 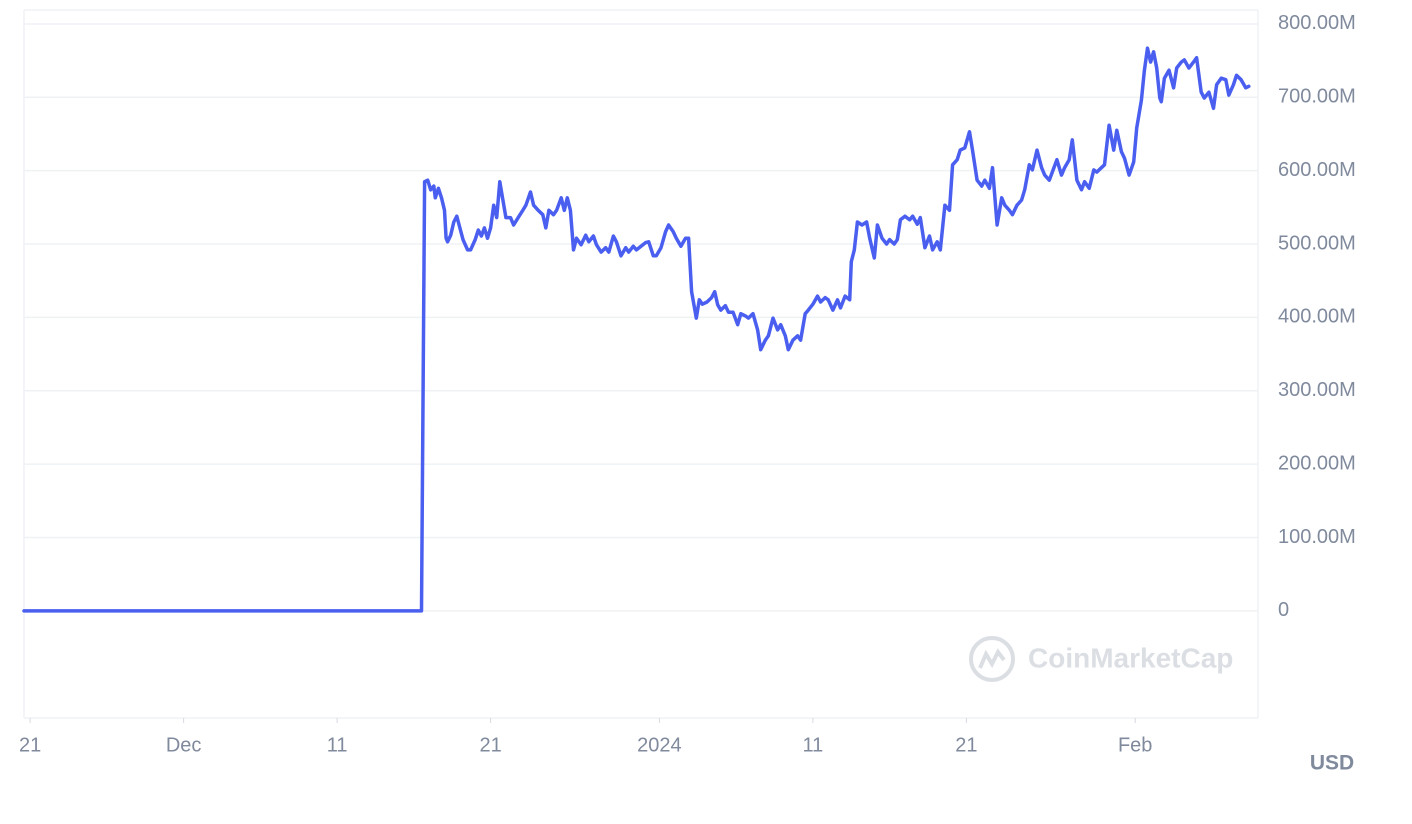 What do you see at coordinates (1317, 537) in the screenshot?
I see `y-tick-label: 100.00M` at bounding box center [1317, 537].